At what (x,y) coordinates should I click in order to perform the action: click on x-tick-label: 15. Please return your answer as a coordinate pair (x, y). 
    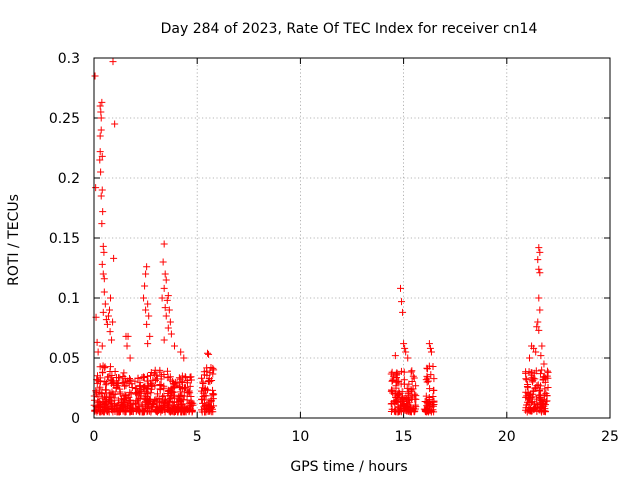
    Looking at the image, I should click on (404, 437).